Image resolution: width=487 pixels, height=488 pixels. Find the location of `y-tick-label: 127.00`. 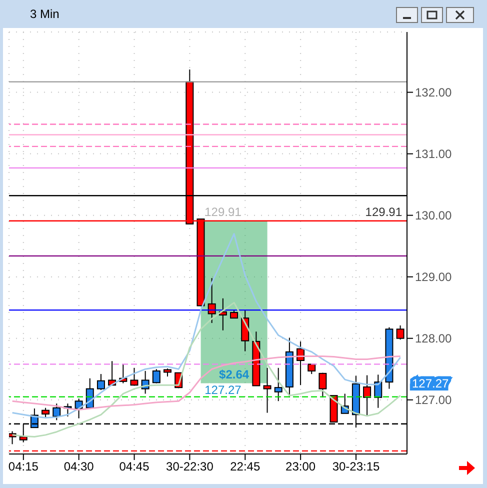

y-tick-label: 127.00 is located at coordinates (433, 400).